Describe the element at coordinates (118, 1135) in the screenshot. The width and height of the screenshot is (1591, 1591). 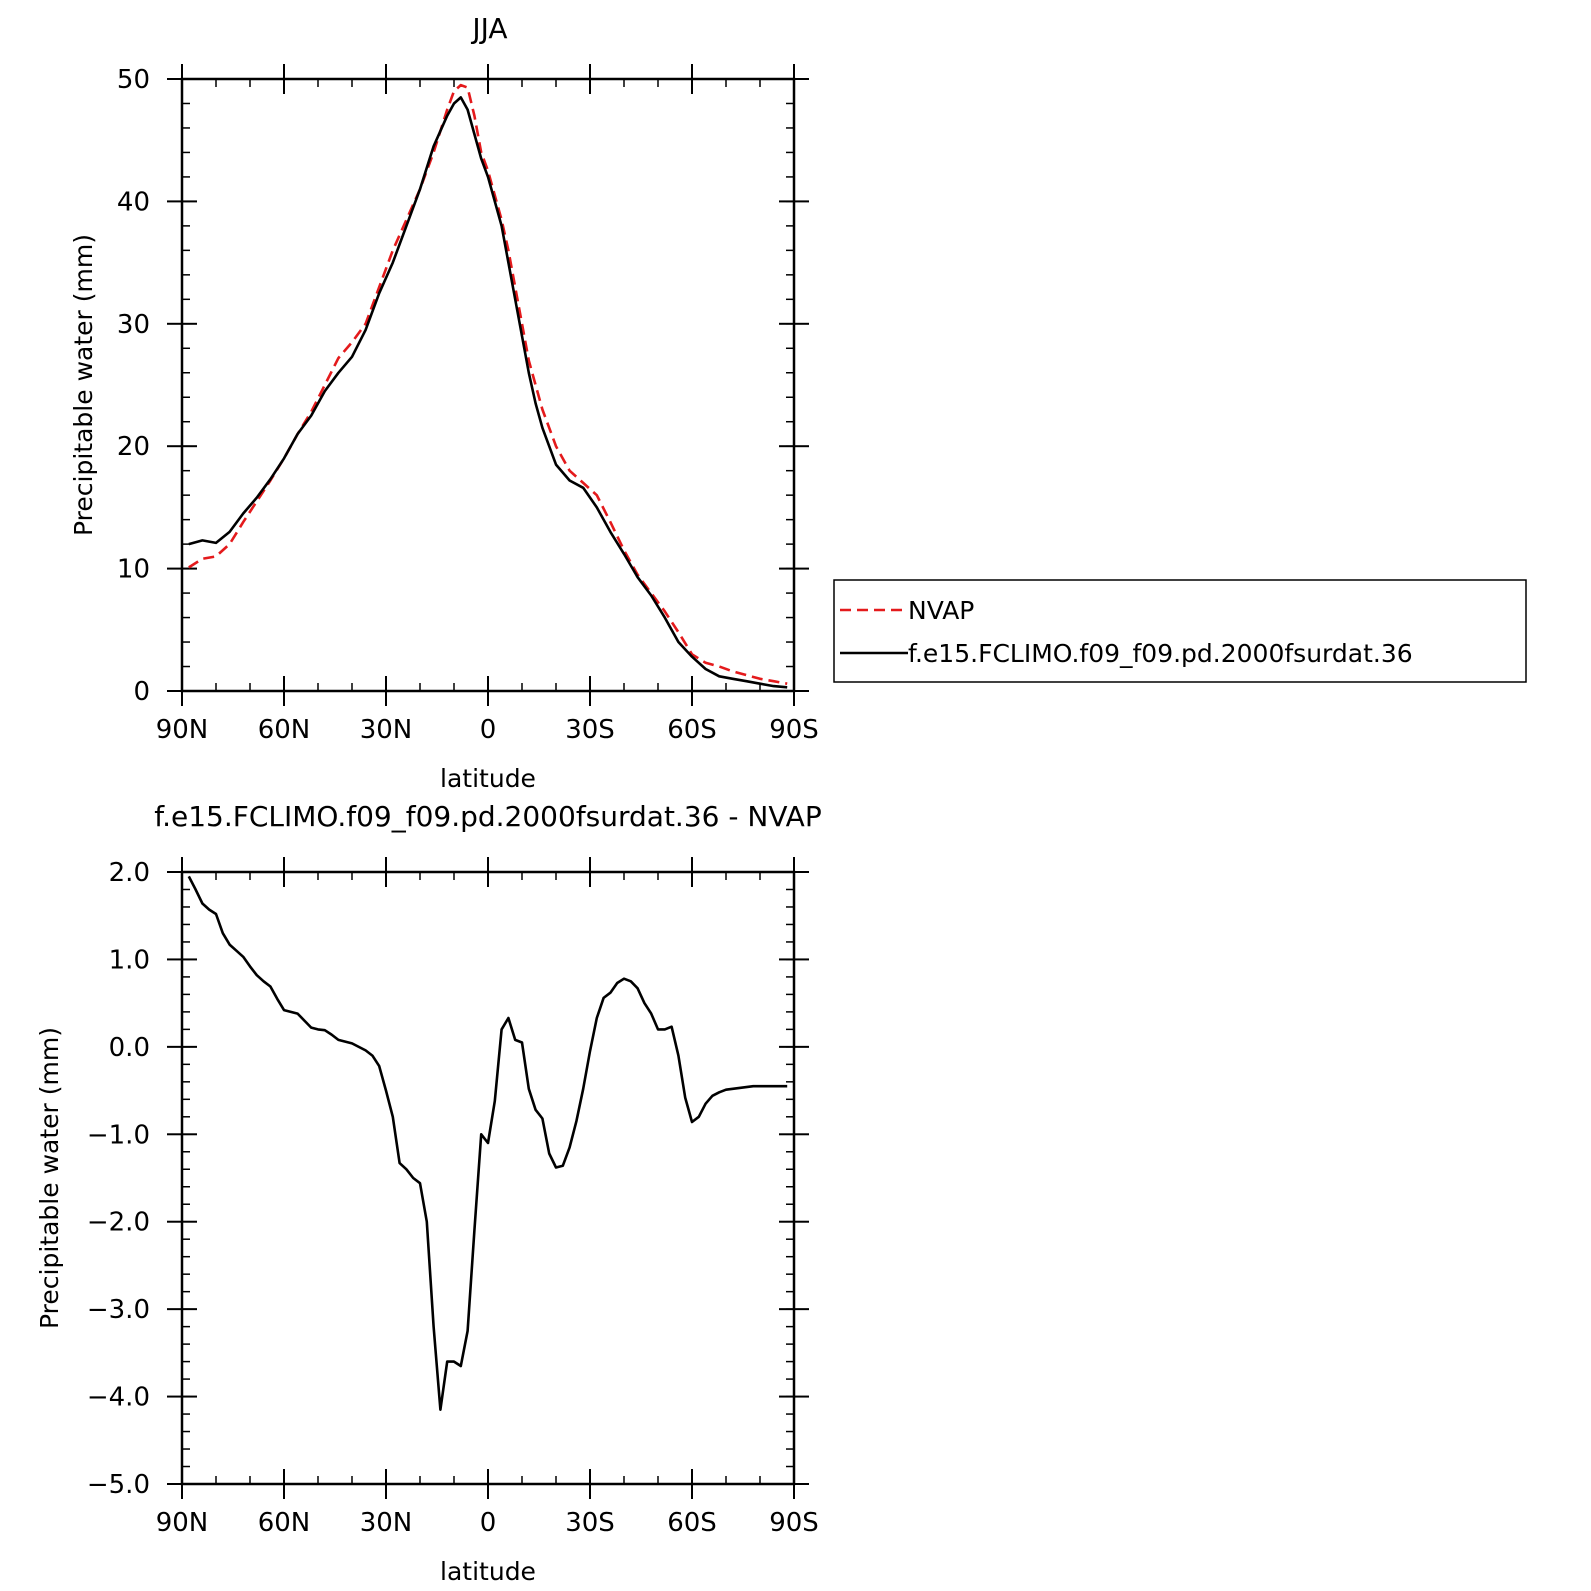
I see `bottom-y-tick-label: −1.0` at that location.